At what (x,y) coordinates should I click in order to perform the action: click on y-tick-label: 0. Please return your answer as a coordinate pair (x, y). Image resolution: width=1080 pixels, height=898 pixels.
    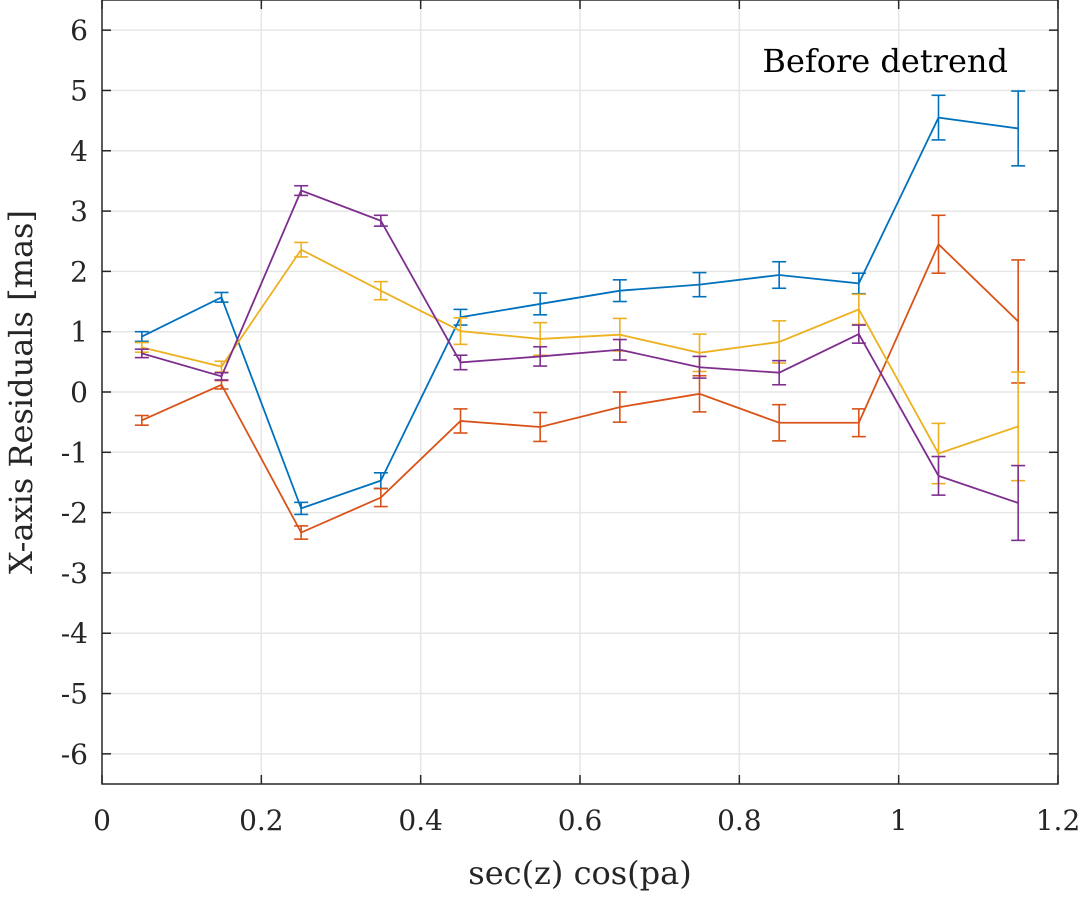
    Looking at the image, I should click on (79, 392).